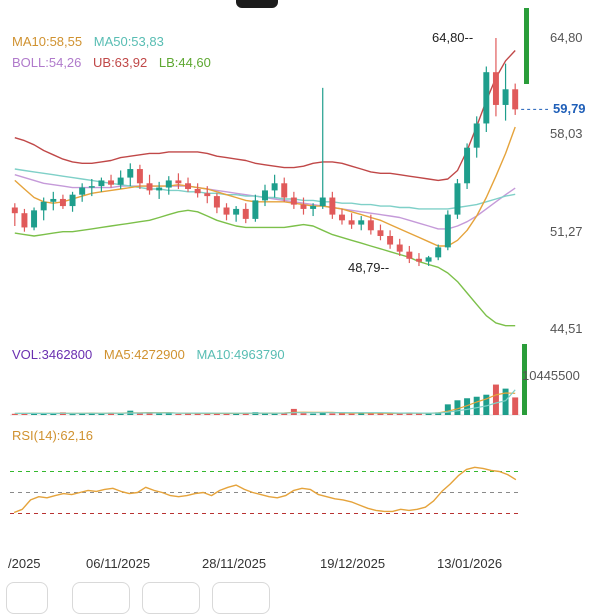 The image size is (600, 614). Describe the element at coordinates (257, 4) in the screenshot. I see `tab-selected-timeframe` at that location.